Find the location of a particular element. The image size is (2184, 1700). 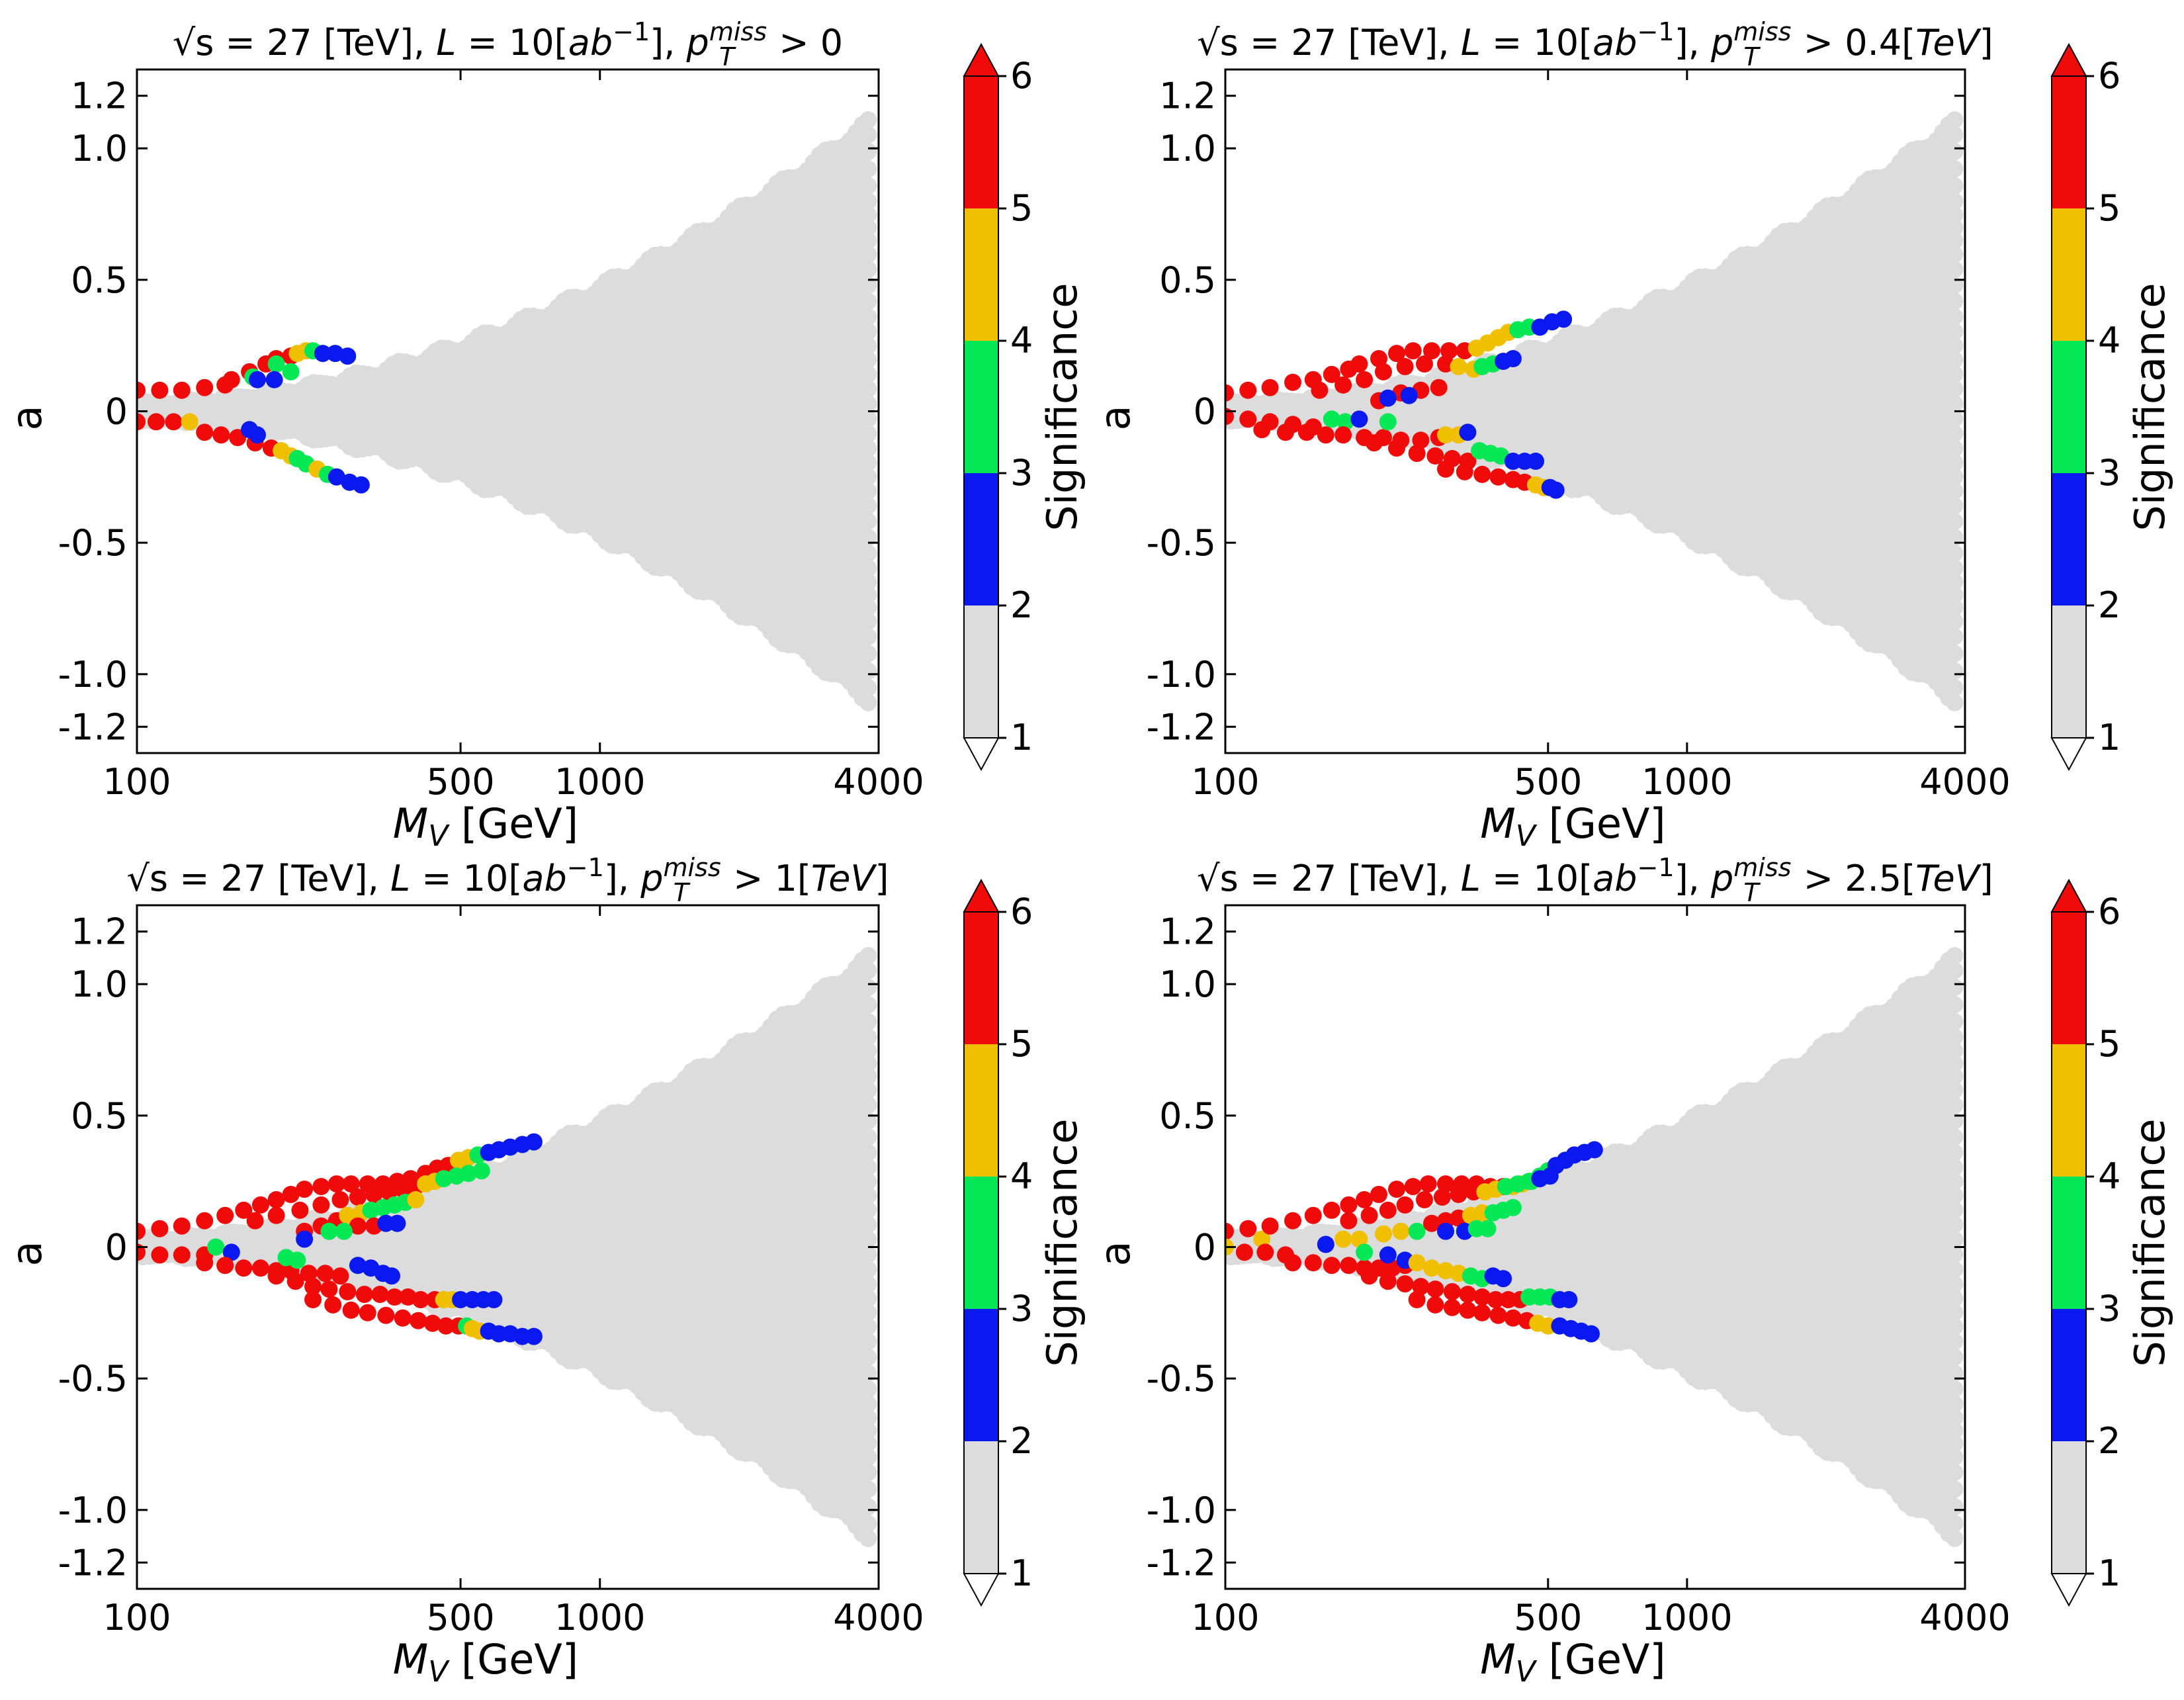

colorbar-tick-label: 6 is located at coordinates (1021, 76).